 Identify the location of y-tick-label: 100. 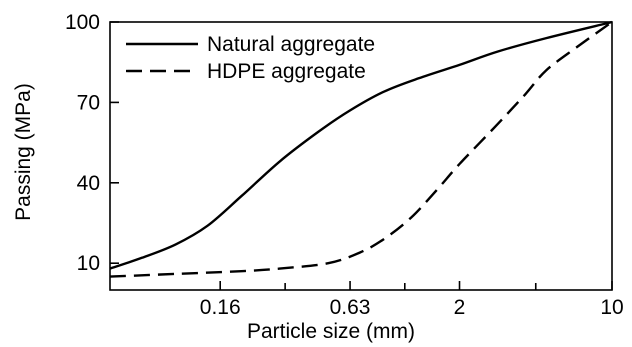
(82, 22).